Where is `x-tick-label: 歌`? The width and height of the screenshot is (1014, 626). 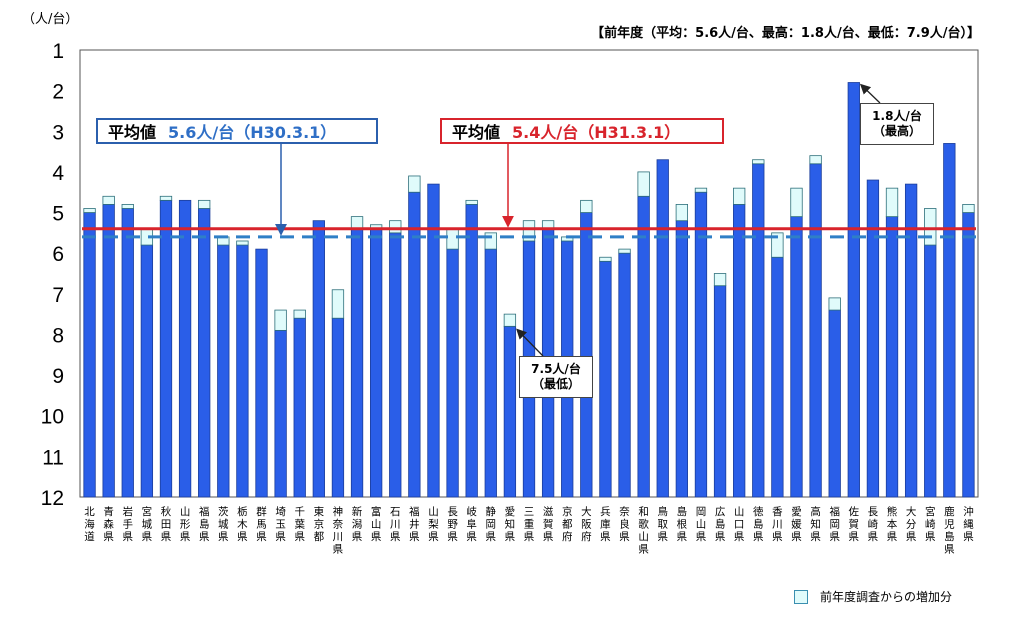 x-tick-label: 歌 is located at coordinates (643, 524).